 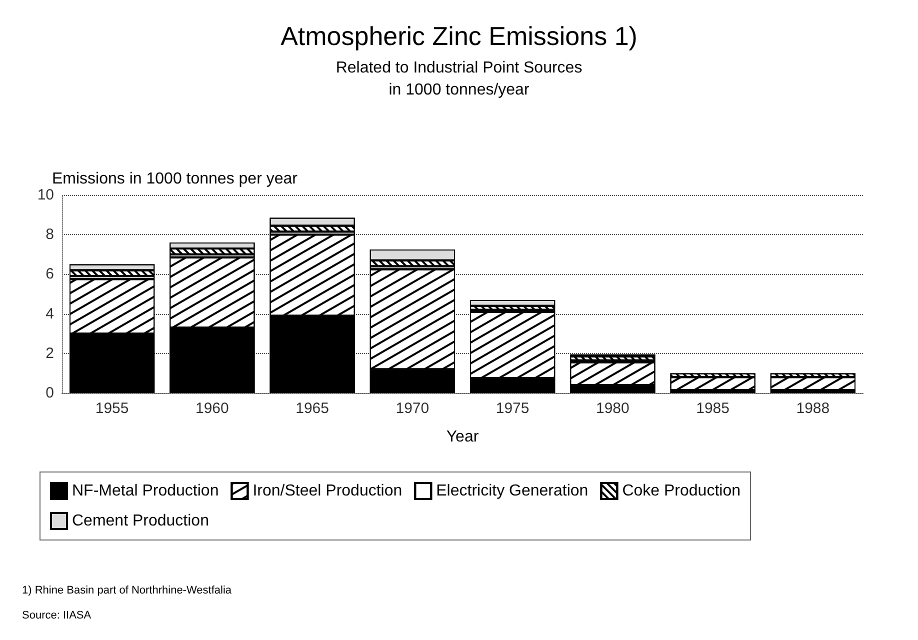 I want to click on y-axis-title: Emissions in 1000 tonnes per year, so click(x=175, y=179).